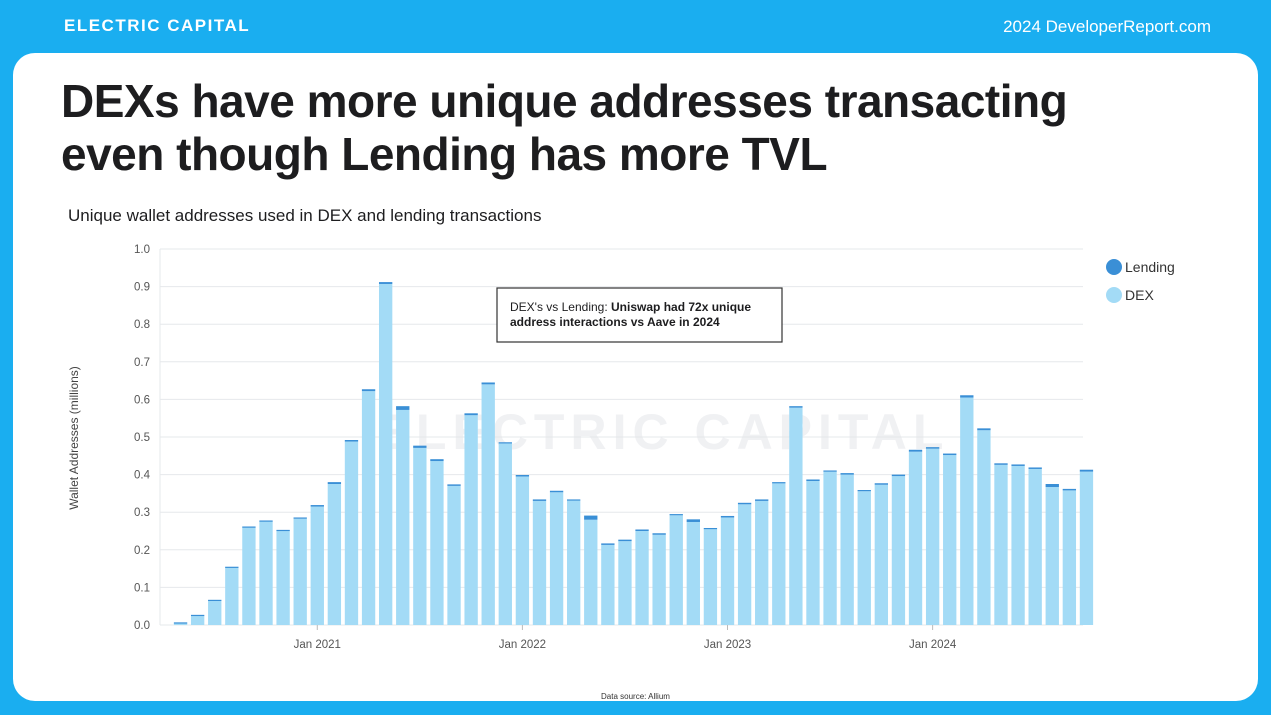 The image size is (1271, 715). I want to click on legend: Lending DEX, so click(1140, 281).